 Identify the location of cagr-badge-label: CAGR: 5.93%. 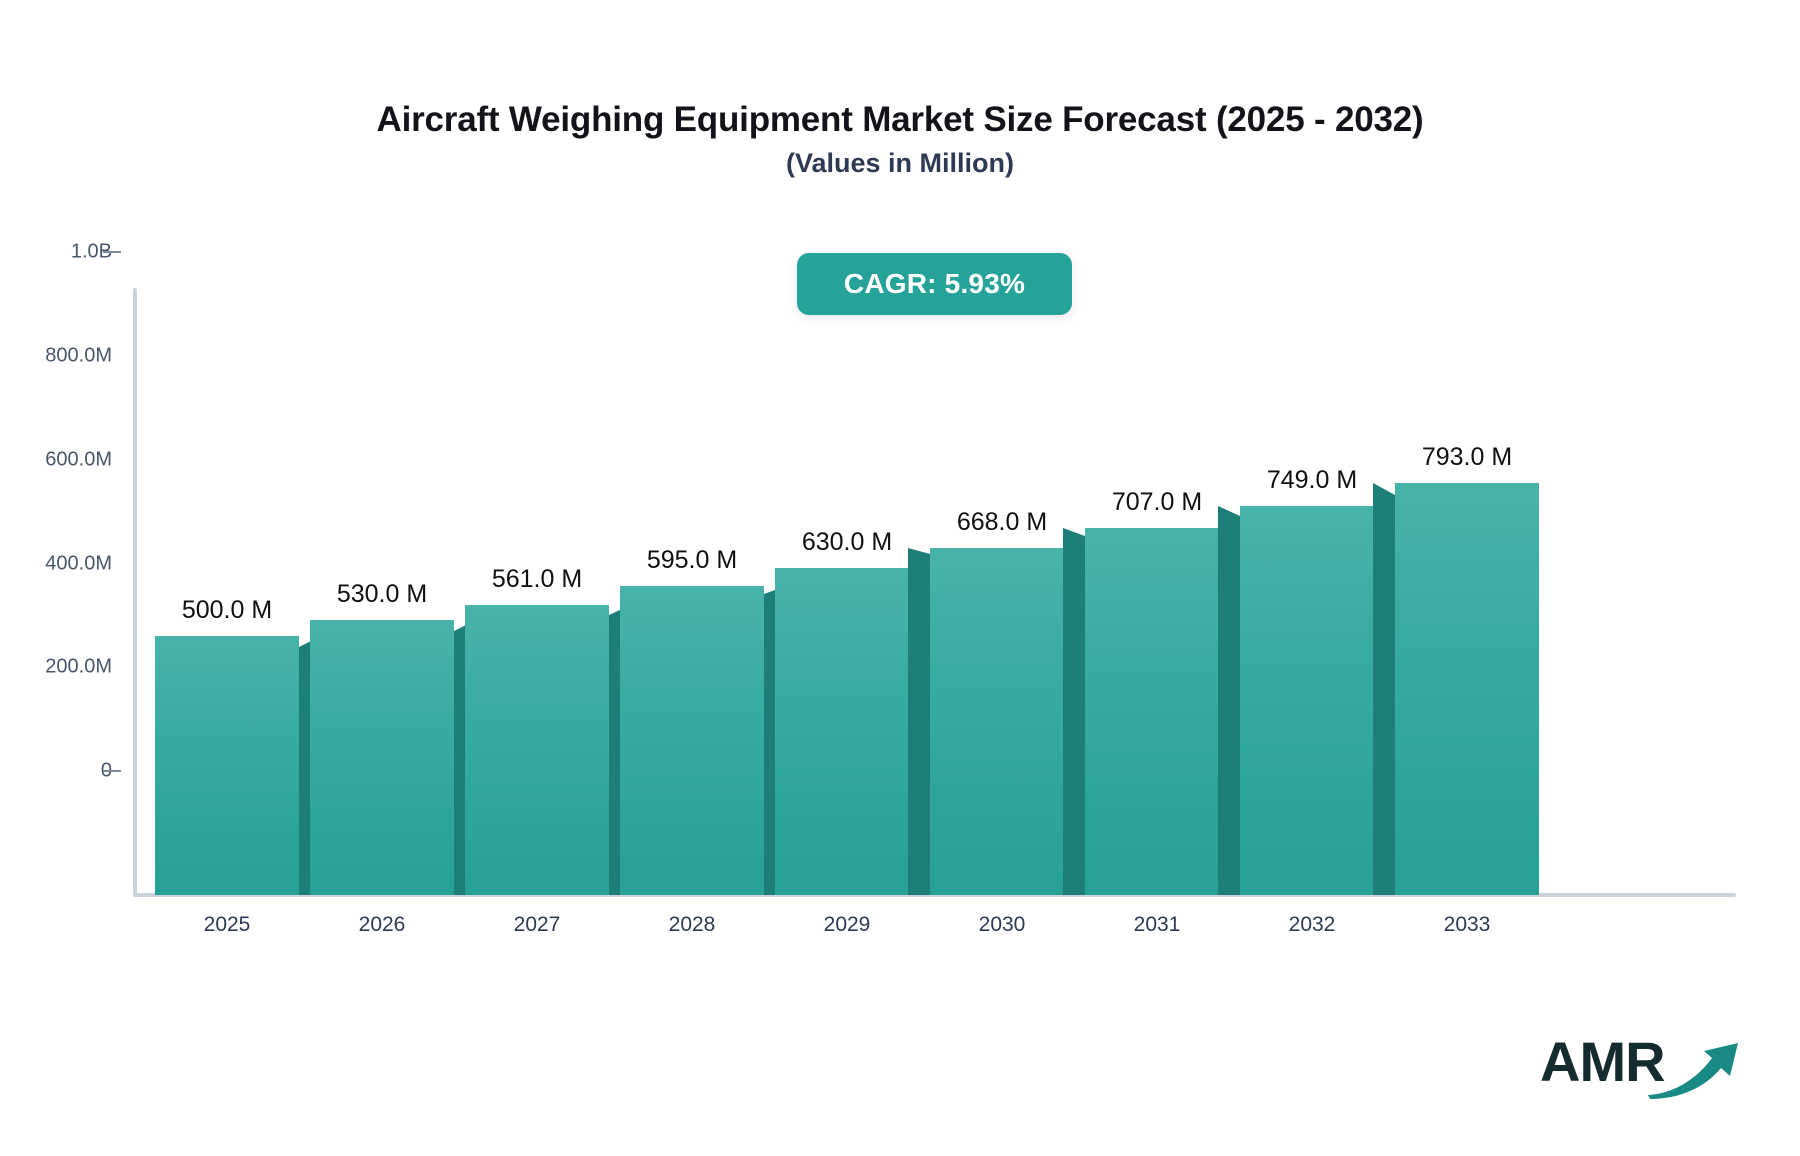
(934, 283).